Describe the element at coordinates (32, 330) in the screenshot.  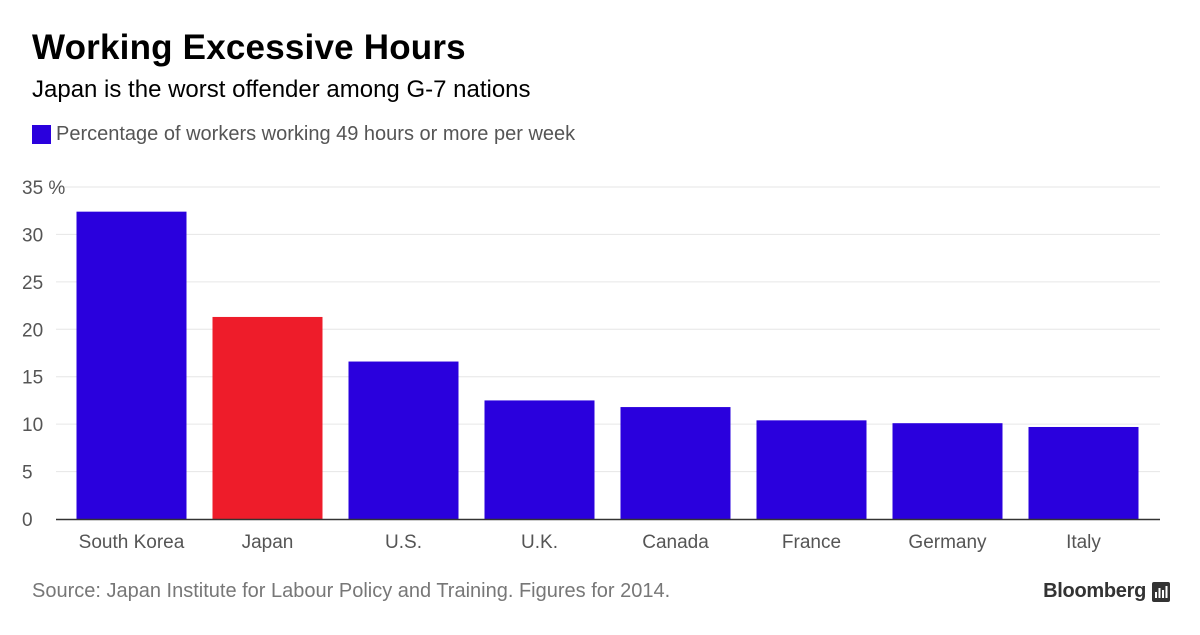
I see `y-tick-label: 20` at that location.